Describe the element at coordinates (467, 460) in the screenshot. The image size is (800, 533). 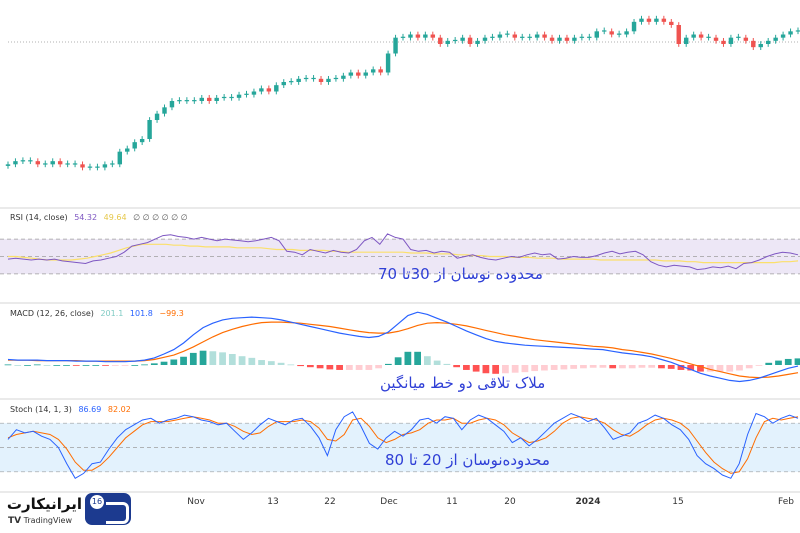
I see `stoch-note: محدوده‌نوسان از 20 تا 80` at that location.